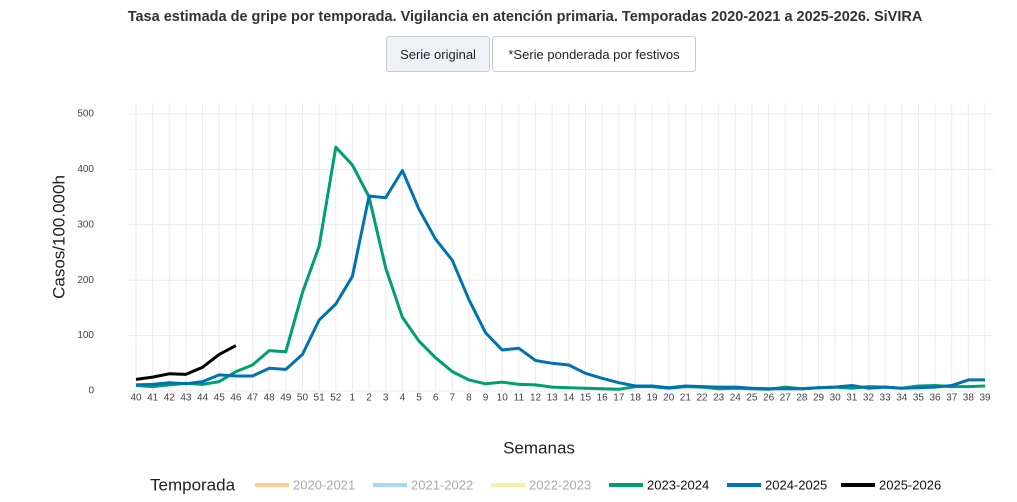 The height and width of the screenshot is (502, 1017). Describe the element at coordinates (539, 447) in the screenshot. I see `x-axis-label: Semanas` at that location.